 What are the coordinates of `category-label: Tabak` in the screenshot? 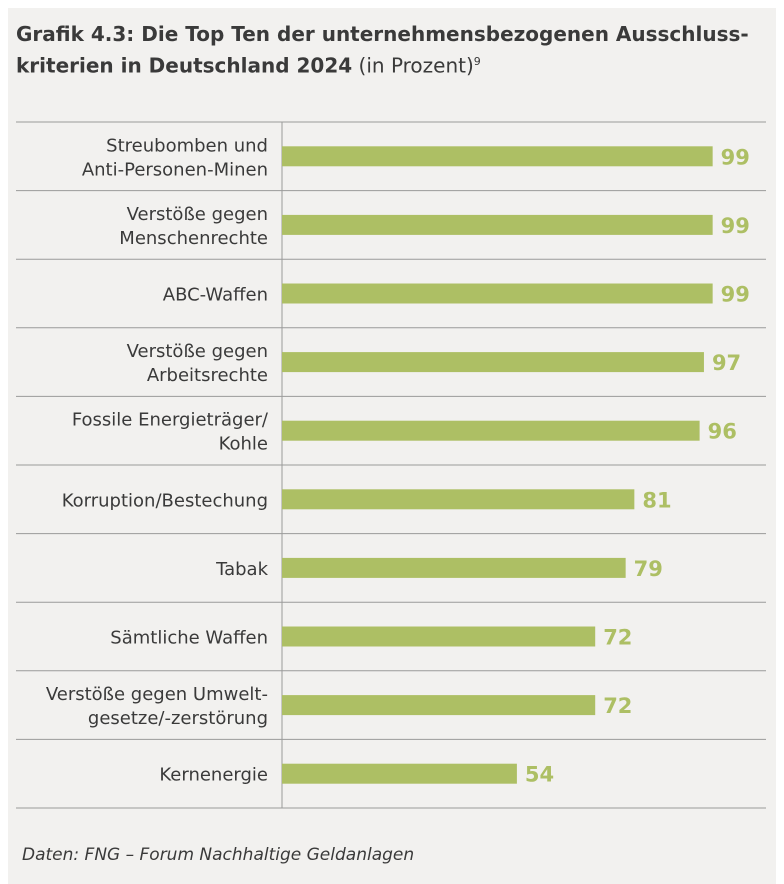 It's located at (242, 569).